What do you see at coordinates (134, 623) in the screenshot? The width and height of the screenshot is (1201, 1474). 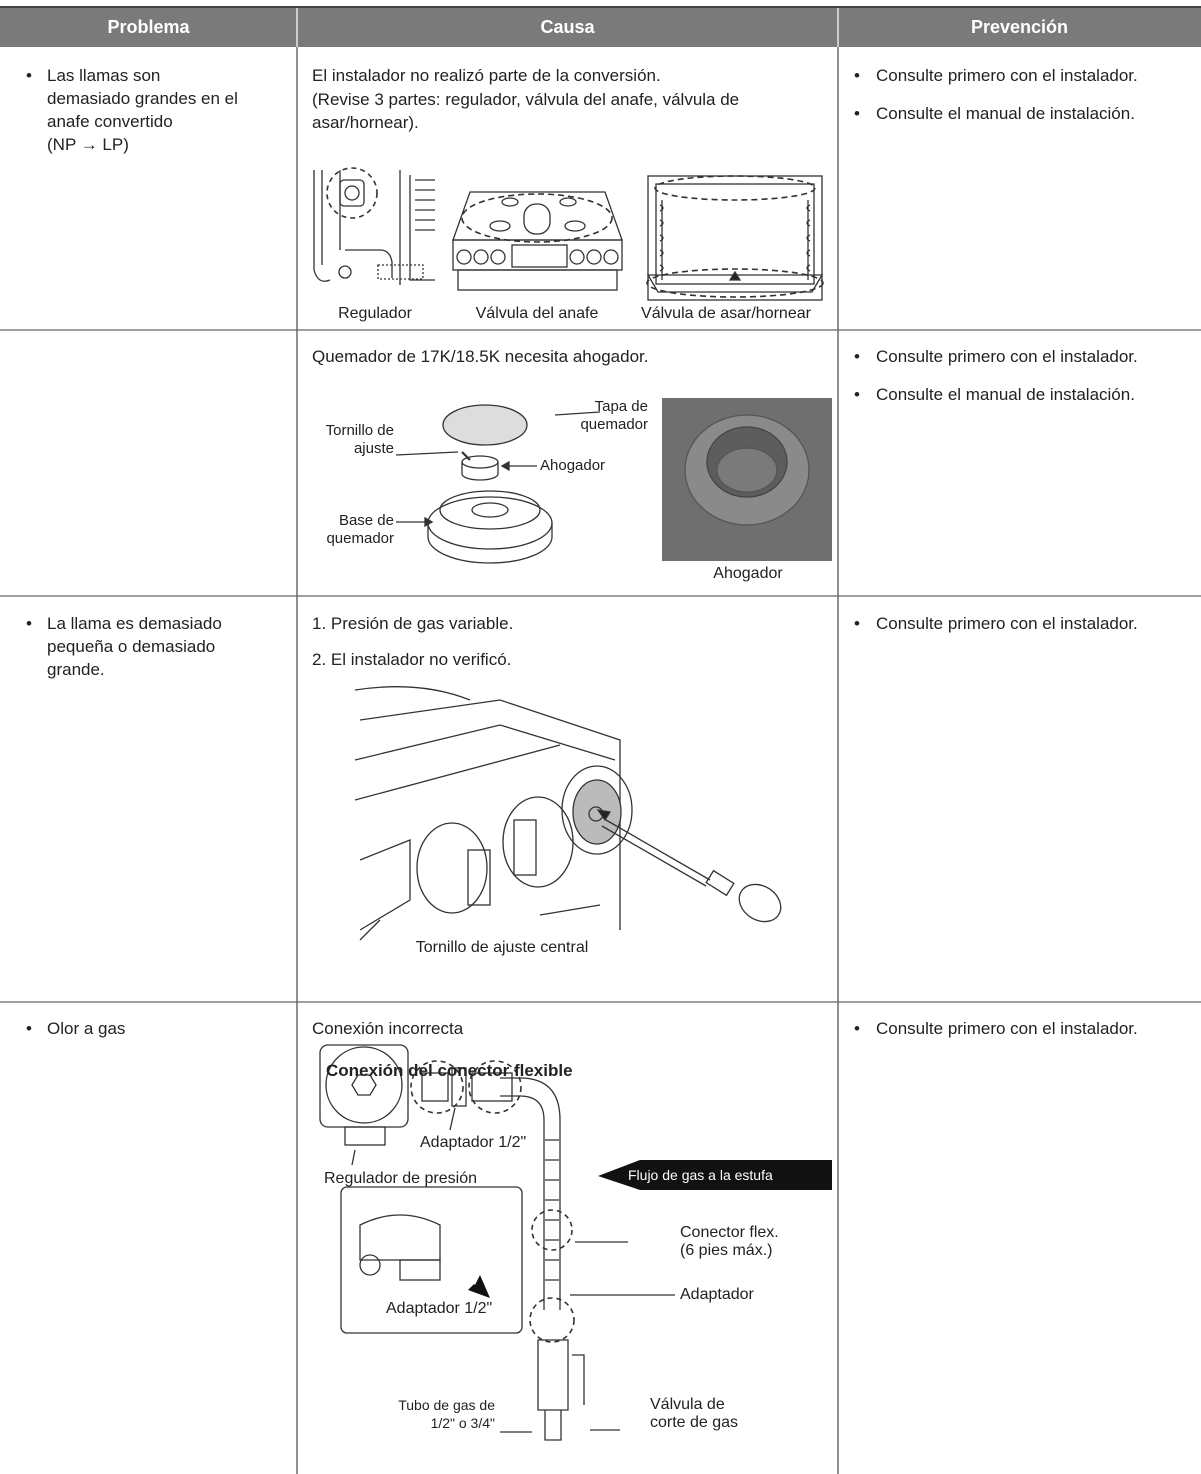 I see `problem-text: La llama es demasiado` at bounding box center [134, 623].